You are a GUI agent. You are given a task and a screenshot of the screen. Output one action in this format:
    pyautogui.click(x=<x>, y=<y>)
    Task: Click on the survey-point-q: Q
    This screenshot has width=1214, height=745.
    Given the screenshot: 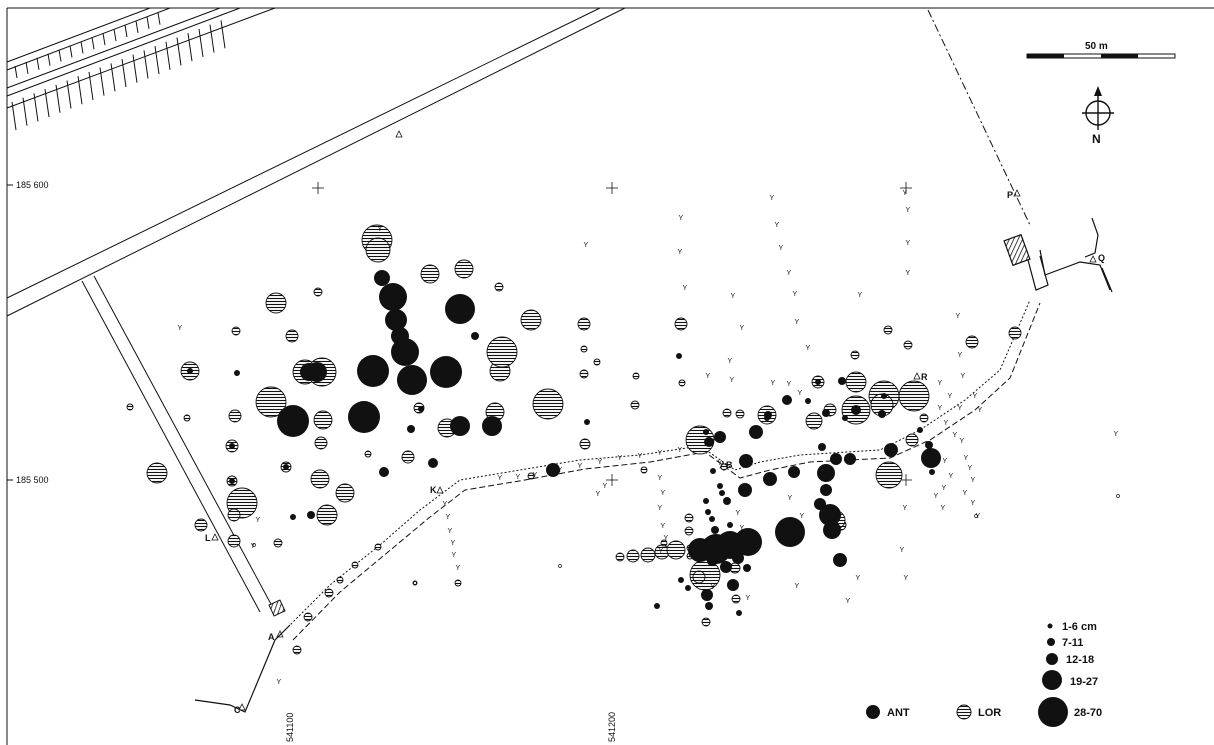 What is the action you would take?
    pyautogui.click(x=1101, y=258)
    